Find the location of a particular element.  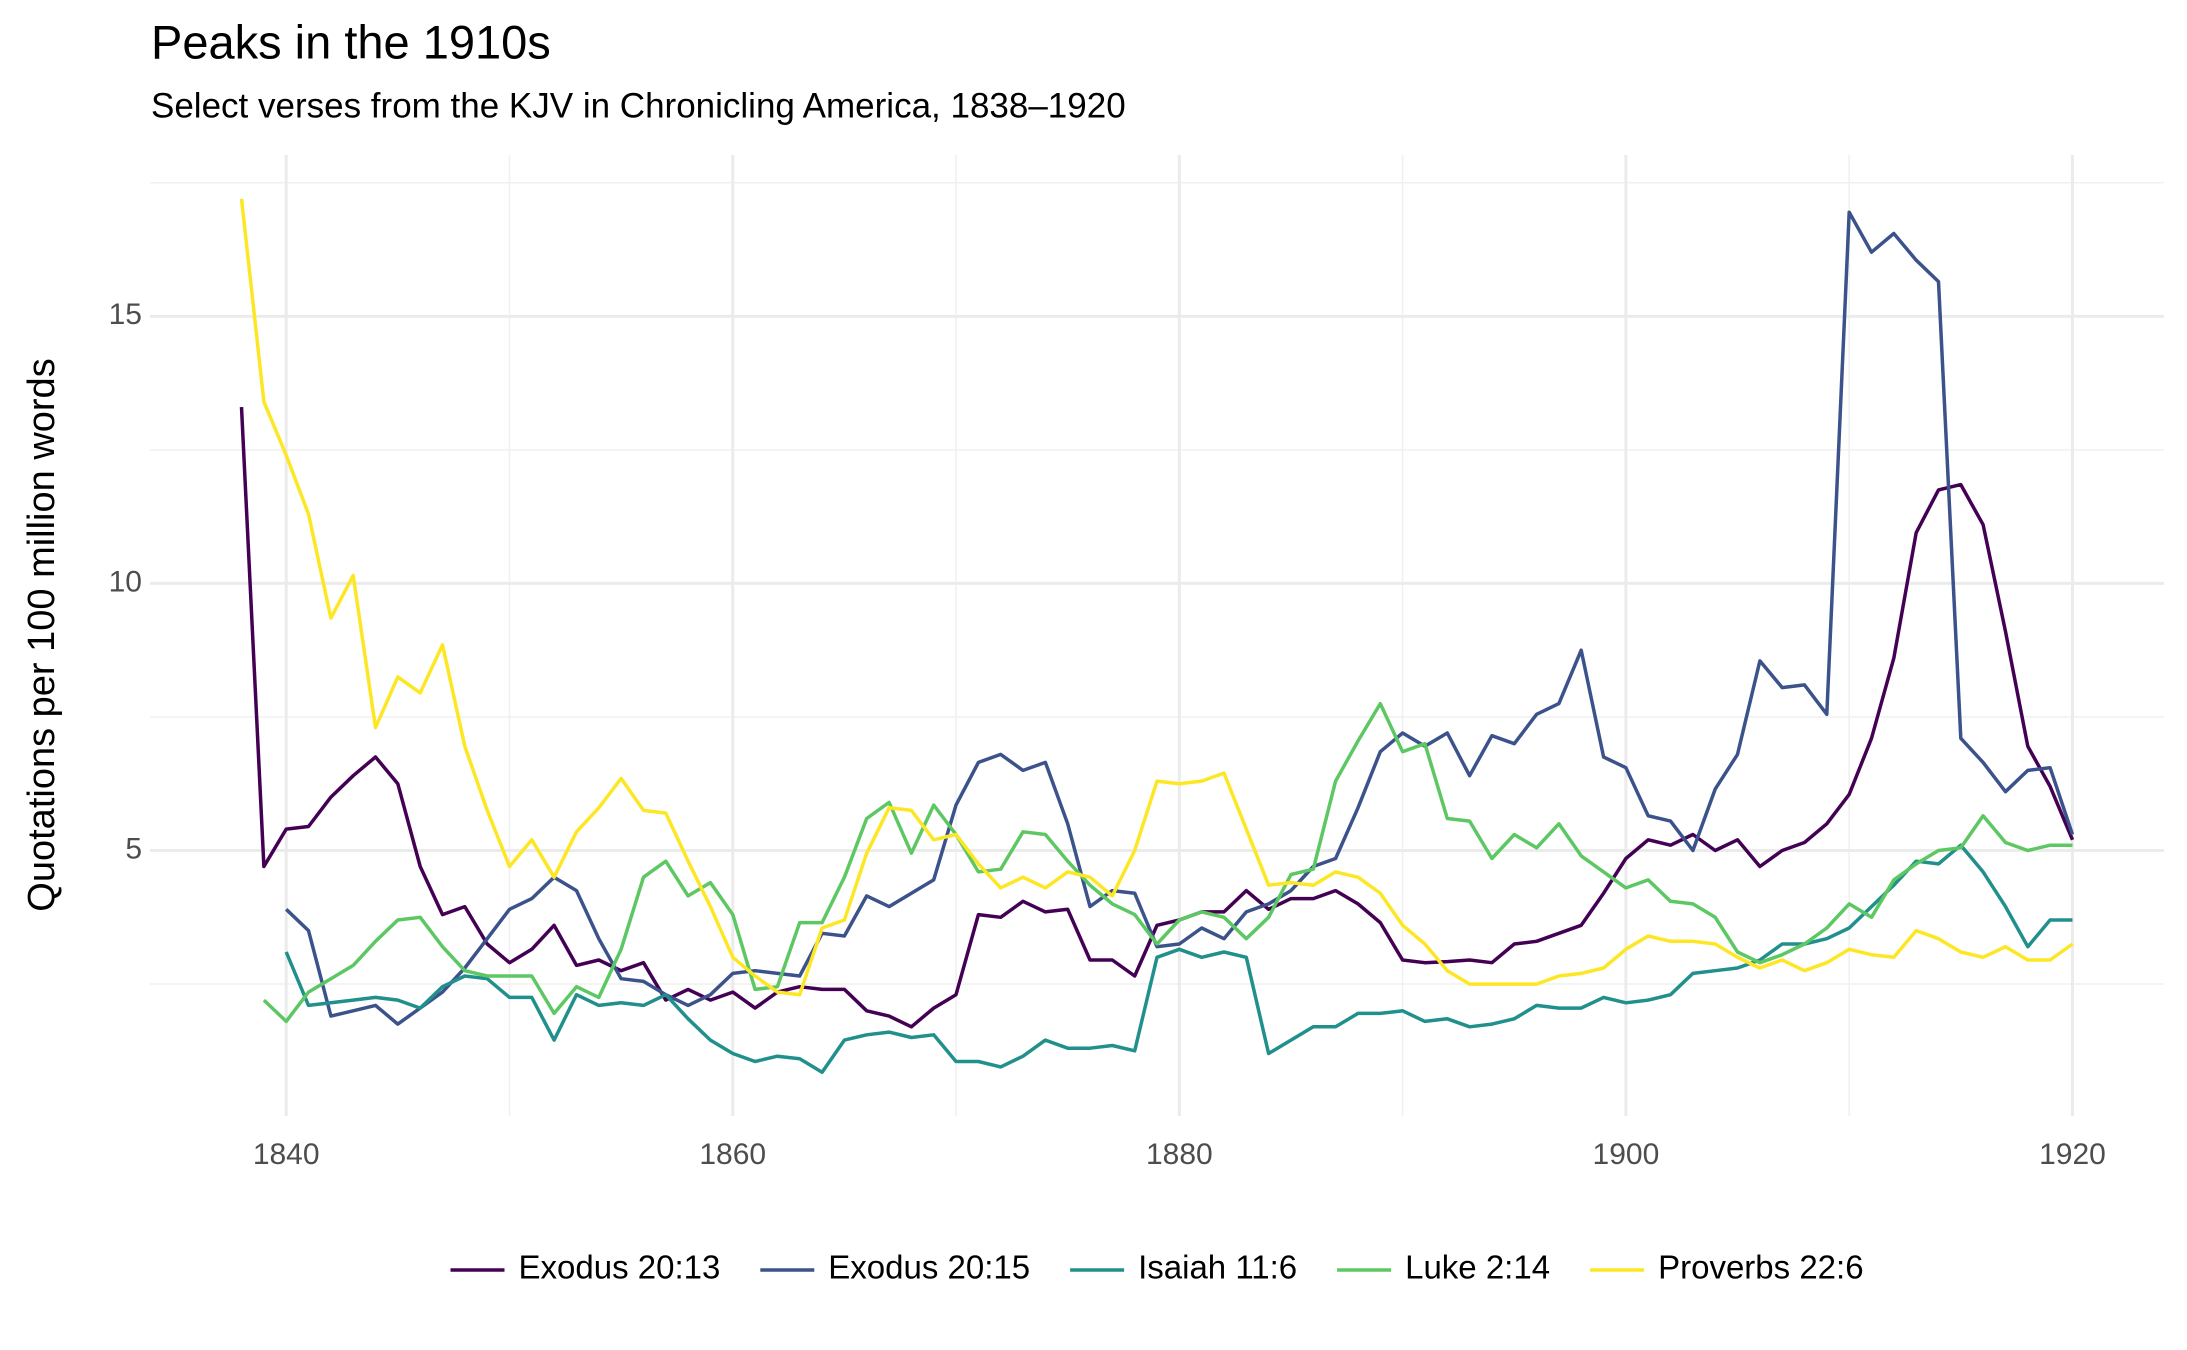

x-tick-label: 1920 is located at coordinates (2072, 1154).